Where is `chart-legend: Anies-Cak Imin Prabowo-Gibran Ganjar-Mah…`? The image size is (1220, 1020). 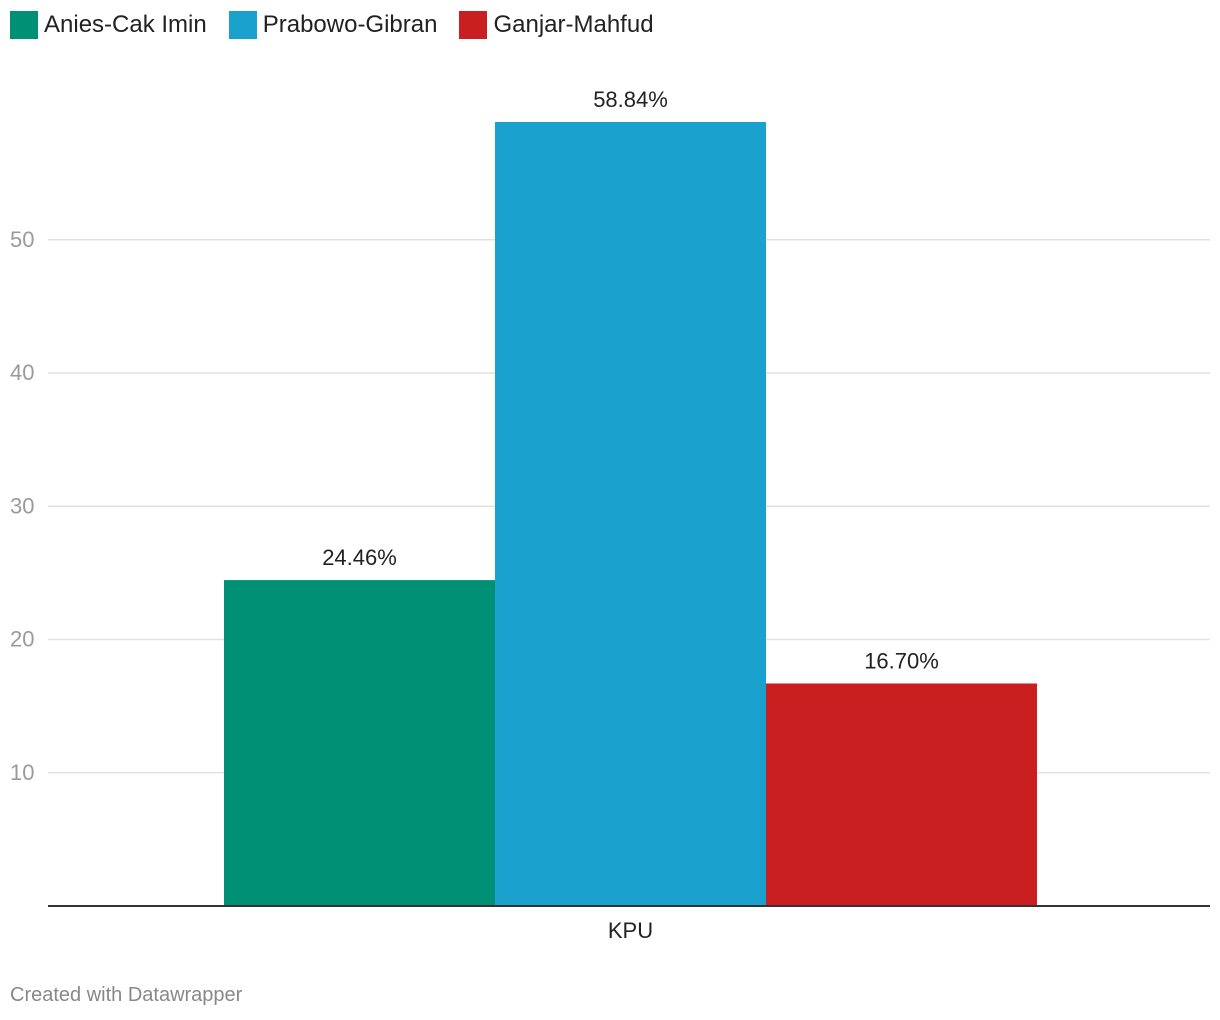
chart-legend: Anies-Cak Imin Prabowo-Gibran Ganjar-Mah… is located at coordinates (332, 25).